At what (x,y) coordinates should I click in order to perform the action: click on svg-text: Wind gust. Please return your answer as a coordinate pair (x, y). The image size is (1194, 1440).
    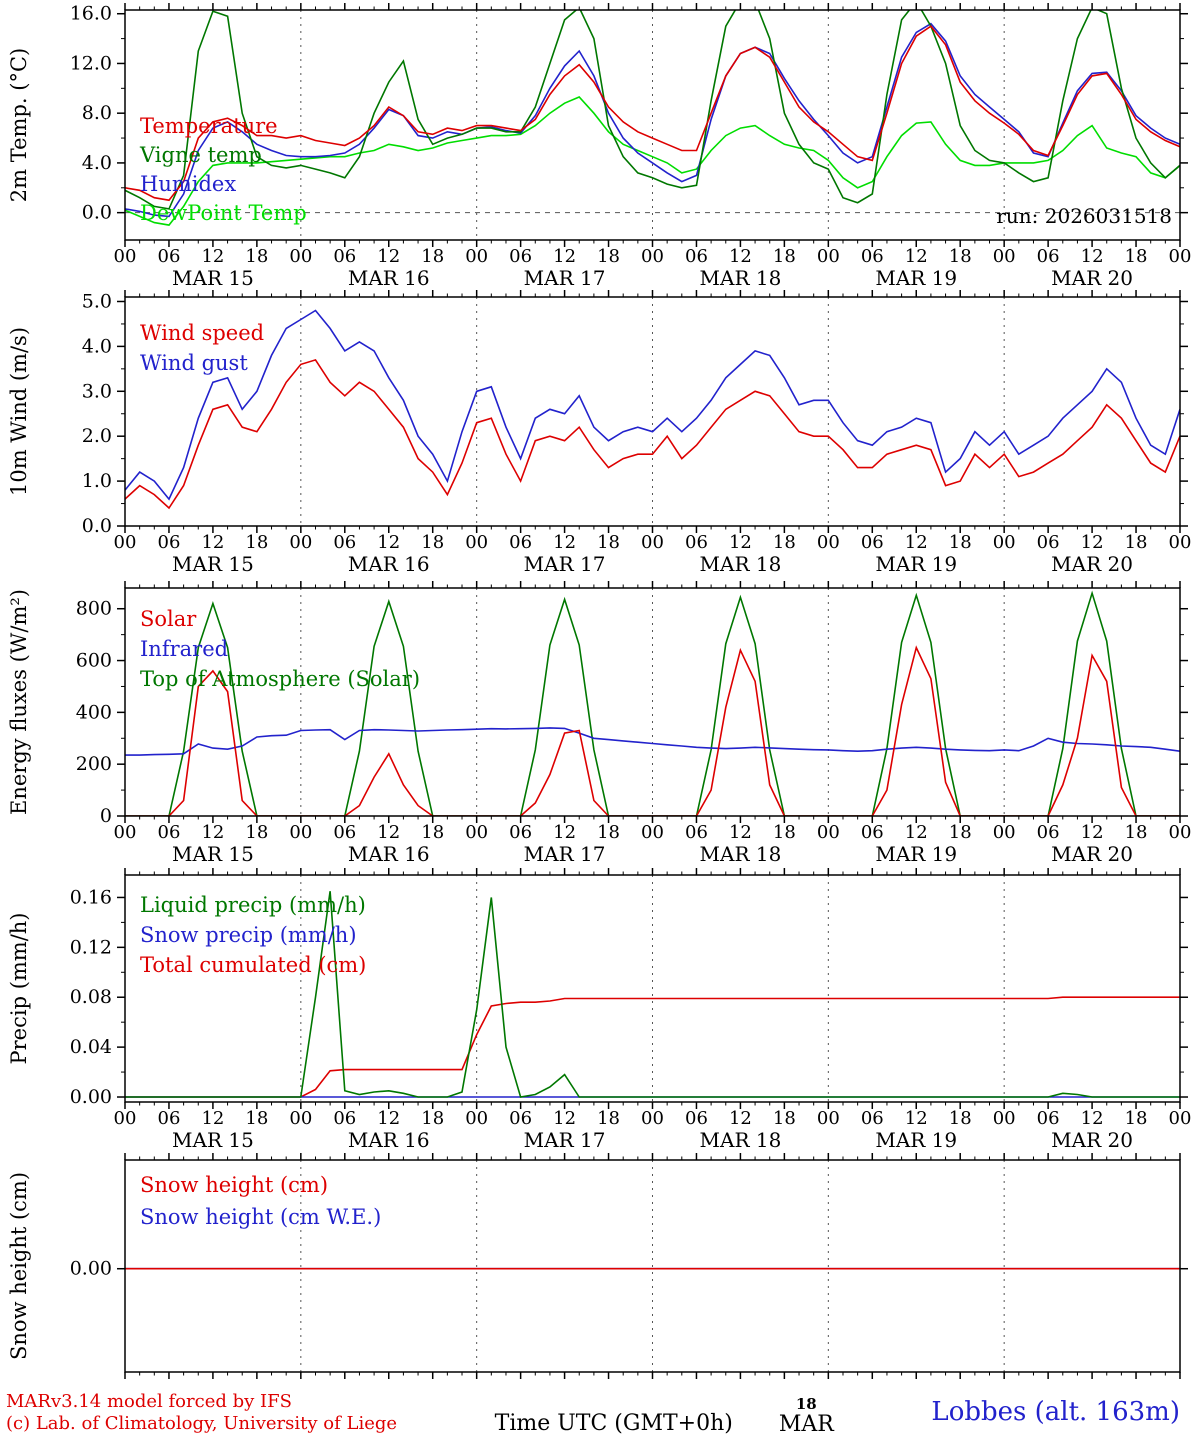
    Looking at the image, I should click on (194, 363).